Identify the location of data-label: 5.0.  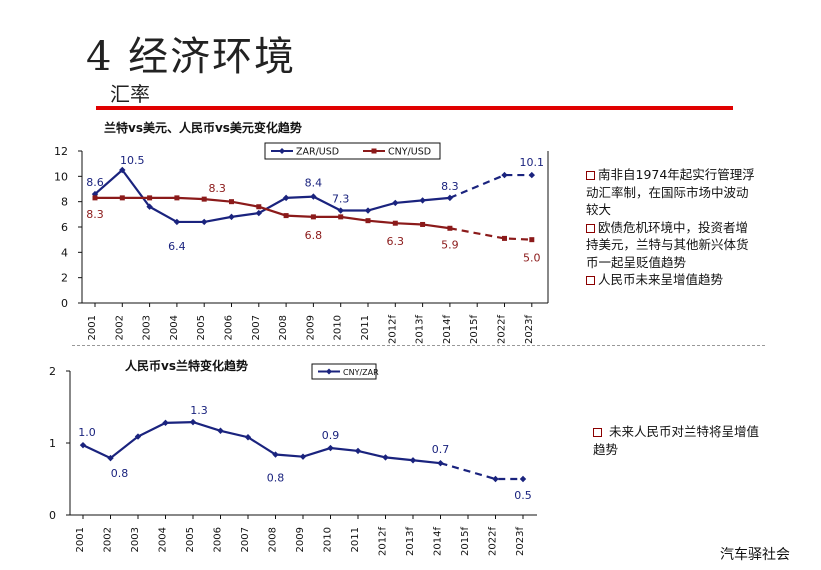
(532, 258).